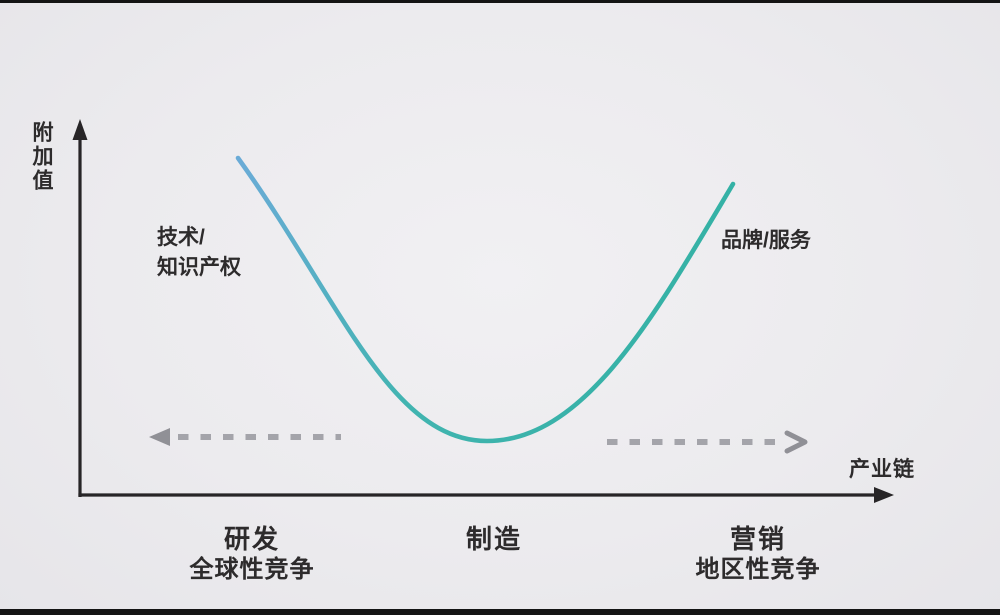 This screenshot has height=615, width=1000. I want to click on x-axis-arrowhead-icon, so click(884, 495).